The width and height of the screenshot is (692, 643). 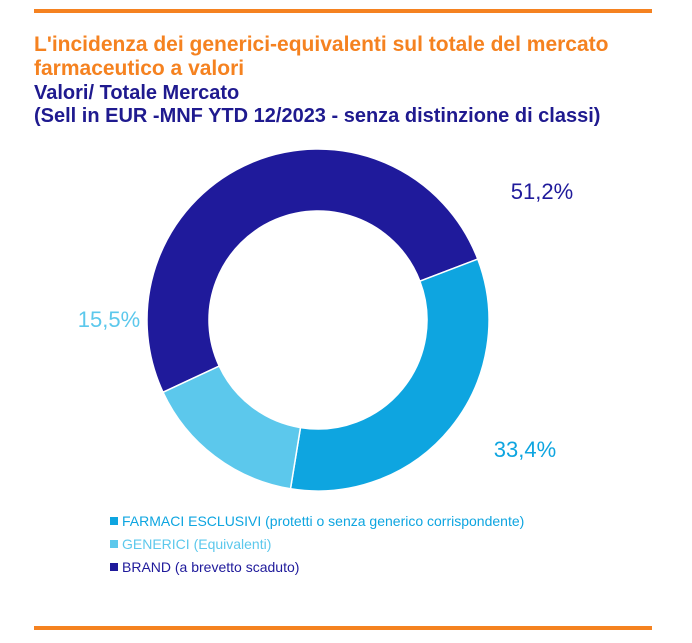 I want to click on legend-item-2: GENERICI (Equivalenti), so click(x=317, y=543).